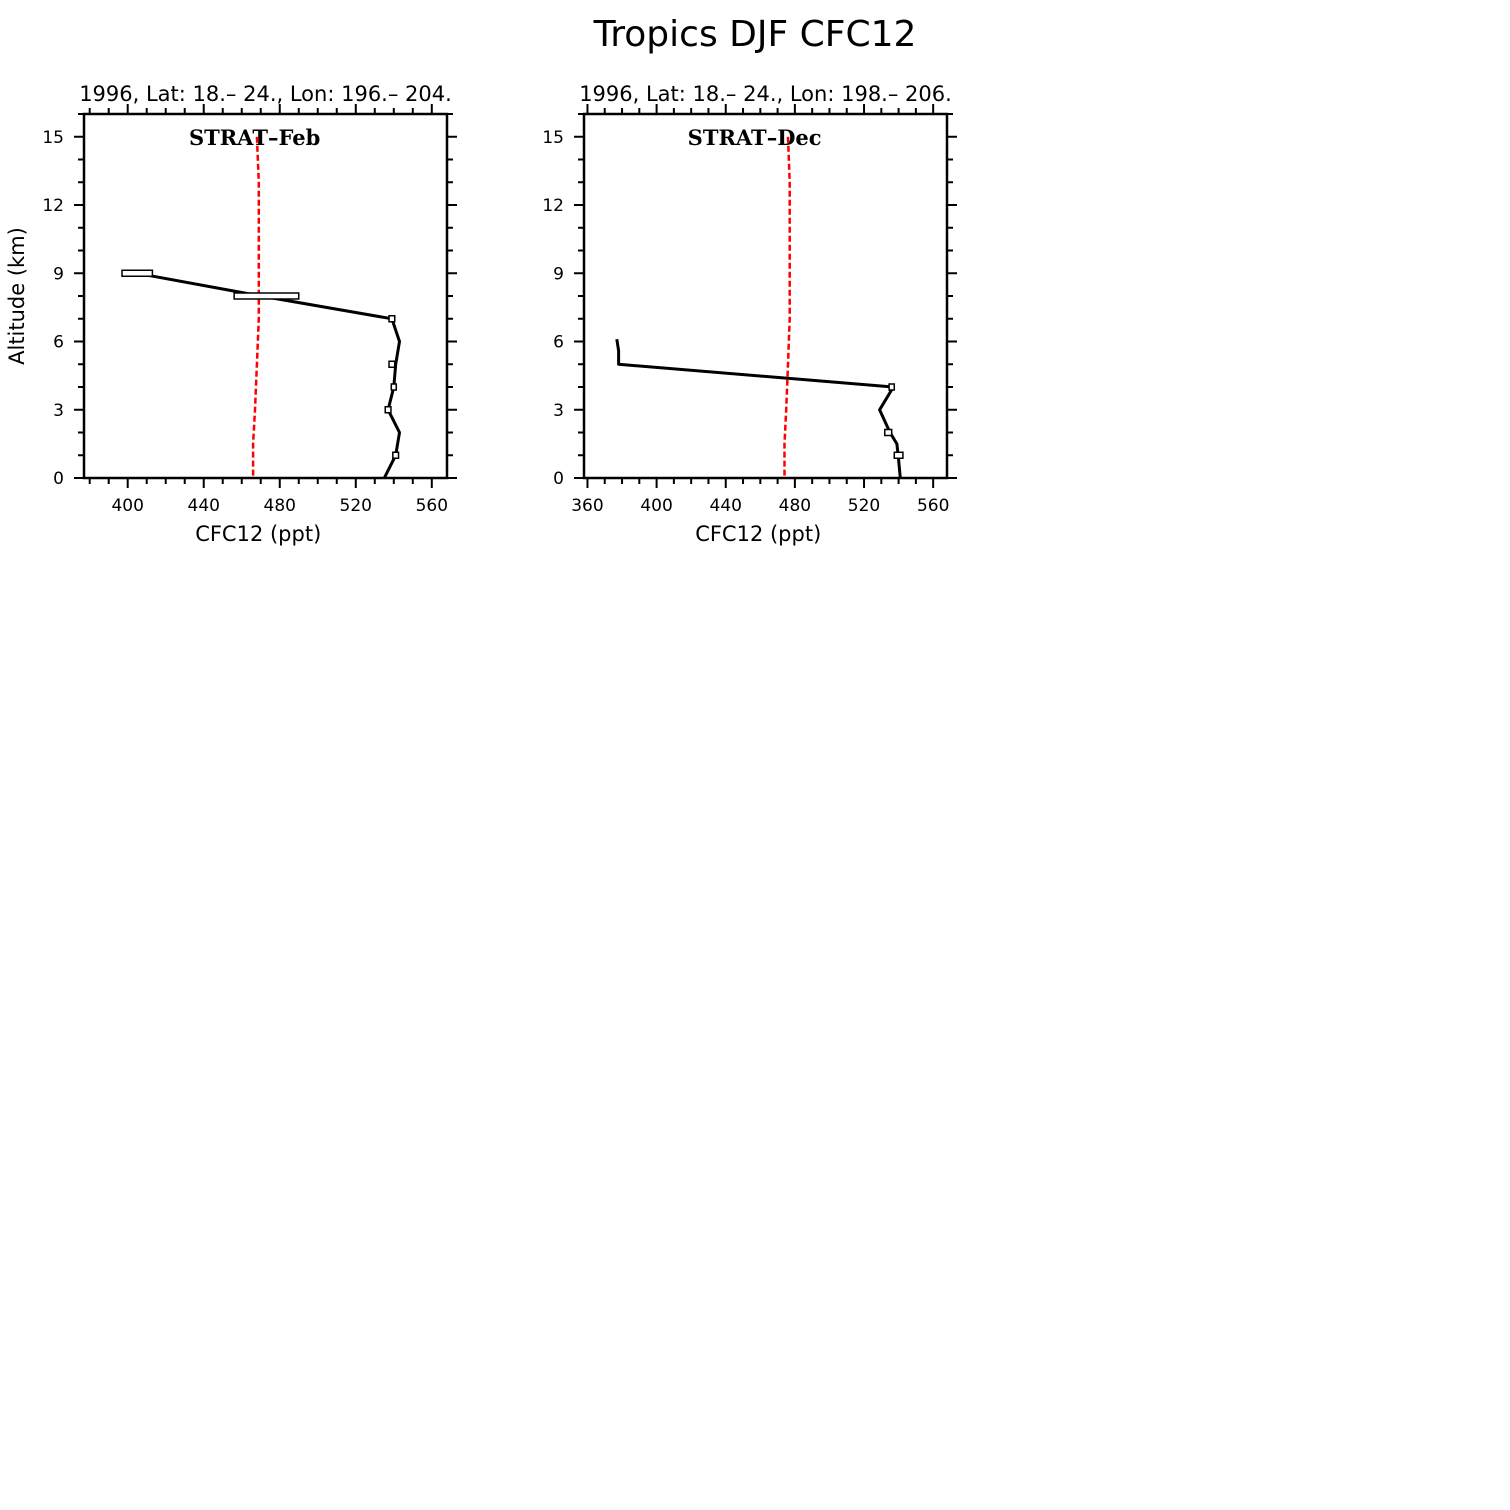 This screenshot has height=1510, width=1510. Describe the element at coordinates (268, 375) in the screenshot. I see `observed-profile-line` at that location.